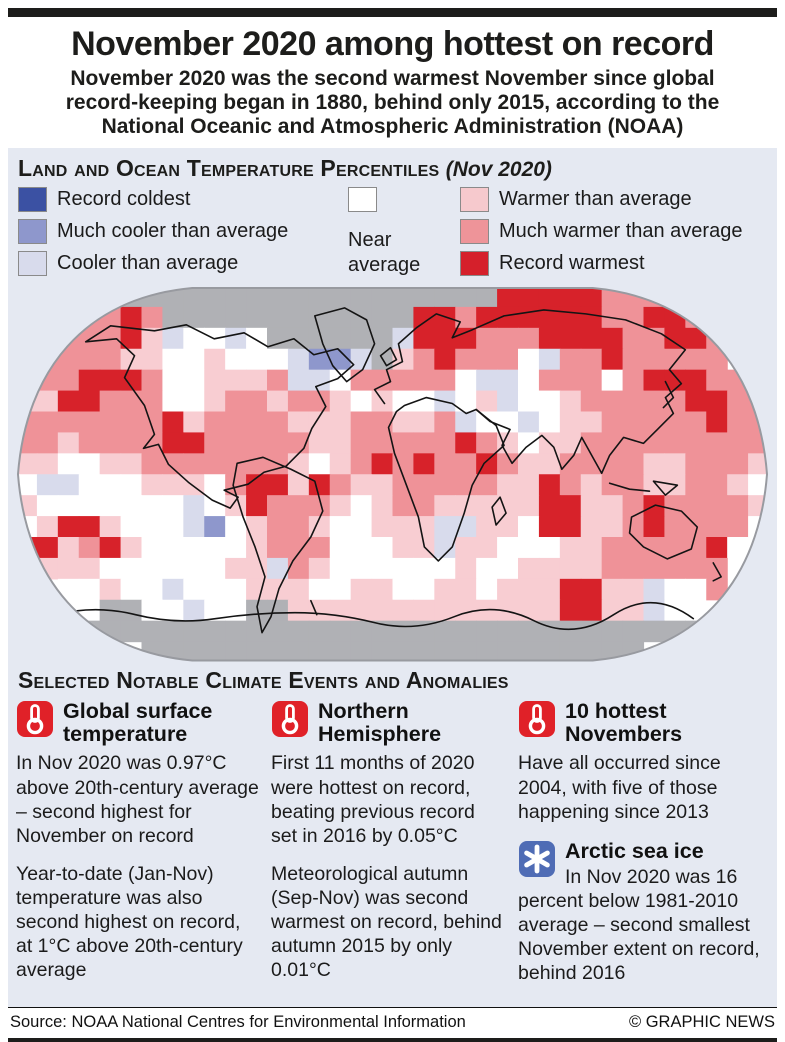  I want to click on column-heading: Global surface temperature, so click(137, 723).